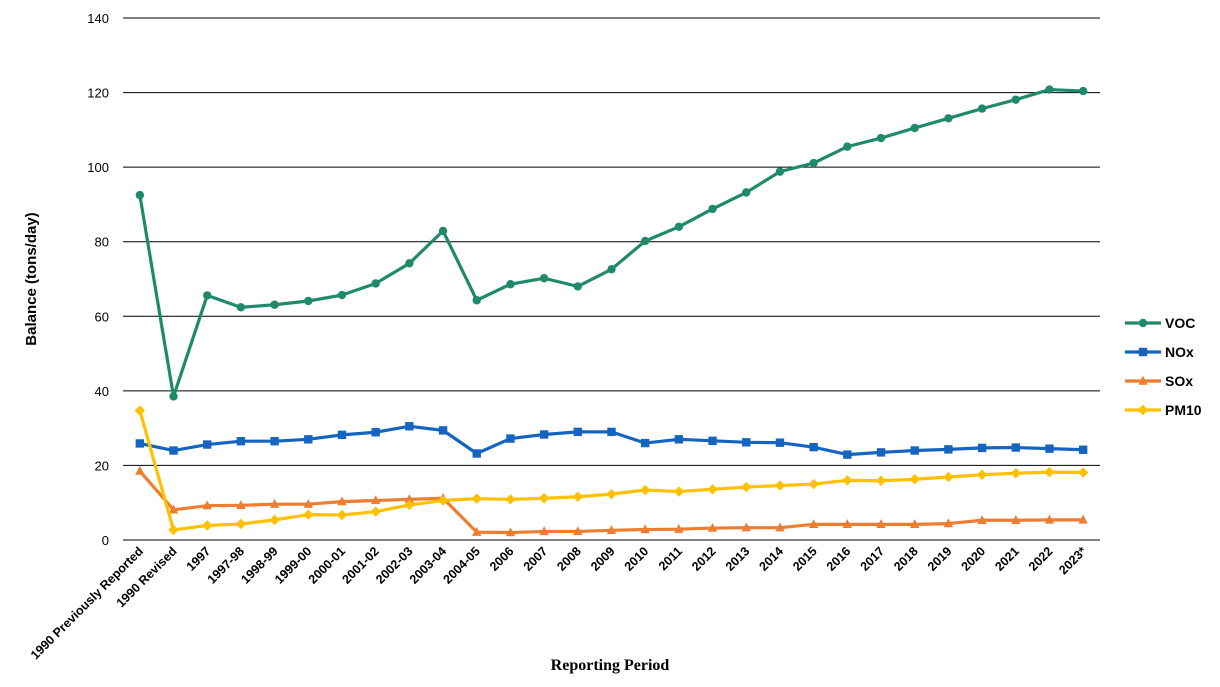  What do you see at coordinates (1180, 323) in the screenshot?
I see `legend-label: VOC` at bounding box center [1180, 323].